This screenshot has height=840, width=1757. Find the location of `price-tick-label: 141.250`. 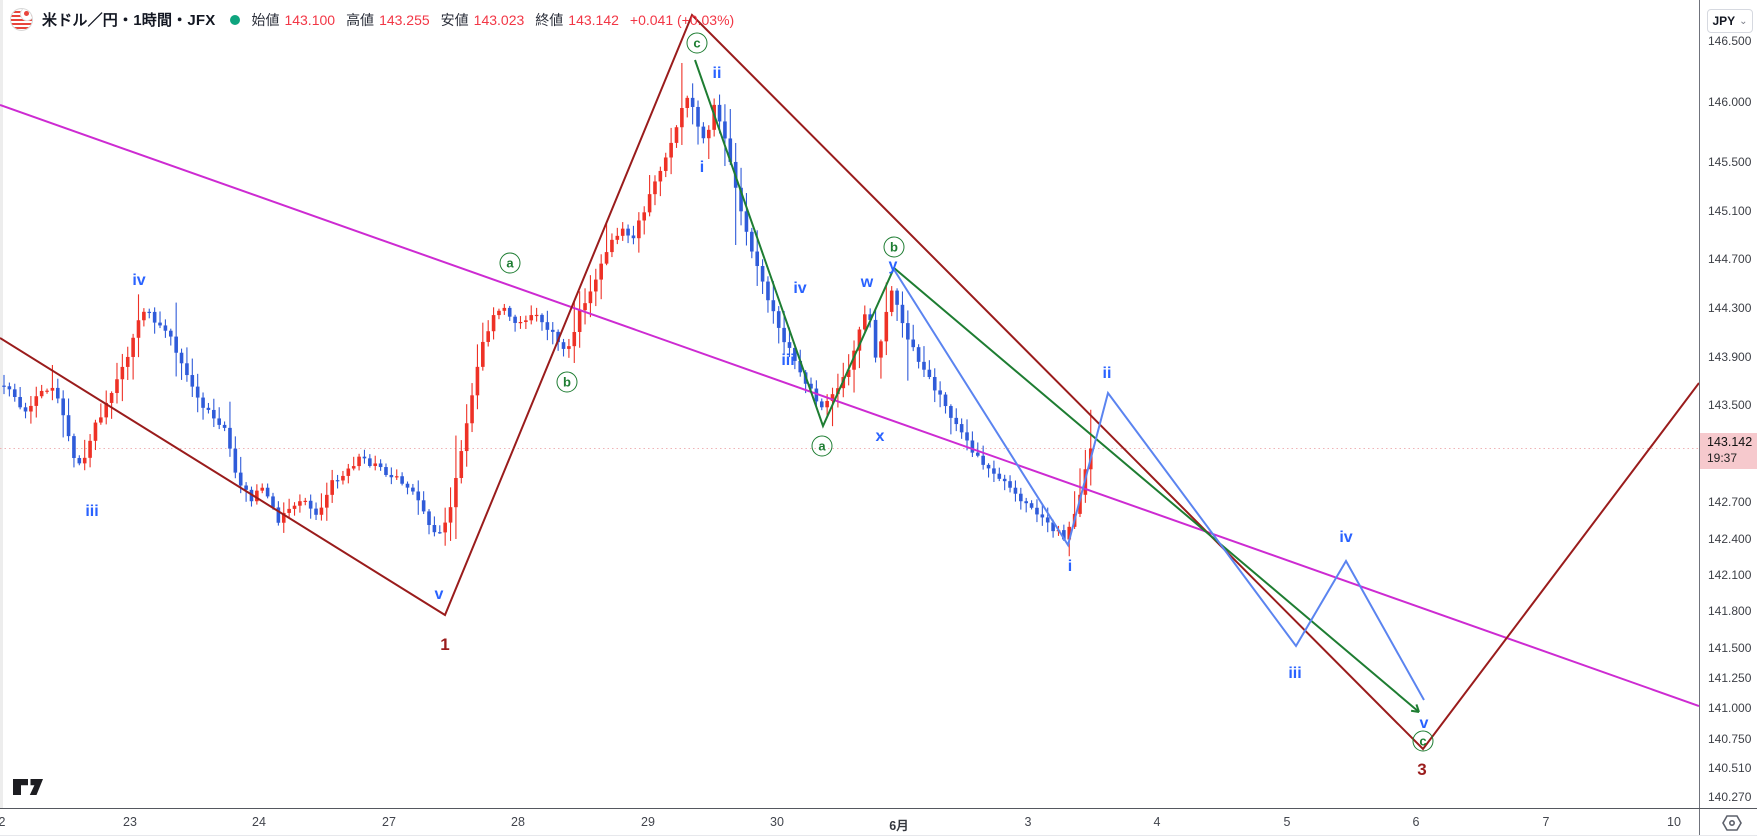

price-tick-label: 141.250 is located at coordinates (1730, 678).